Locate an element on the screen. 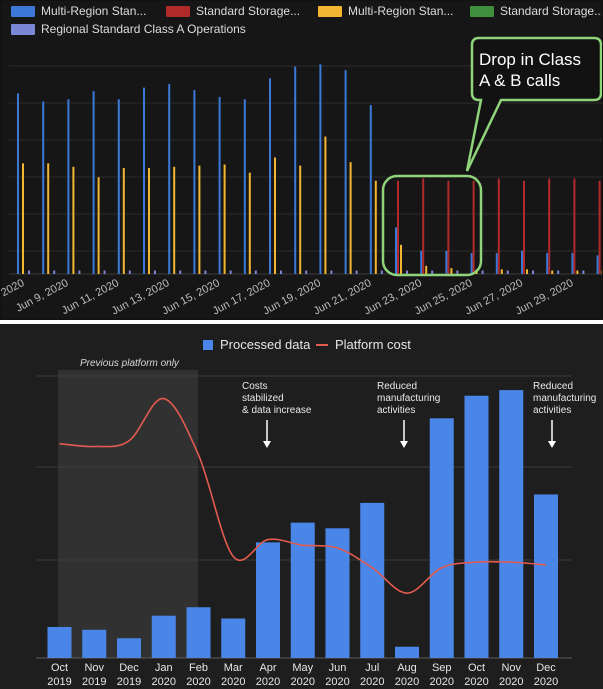  x-tick-label: Feb is located at coordinates (198, 668).